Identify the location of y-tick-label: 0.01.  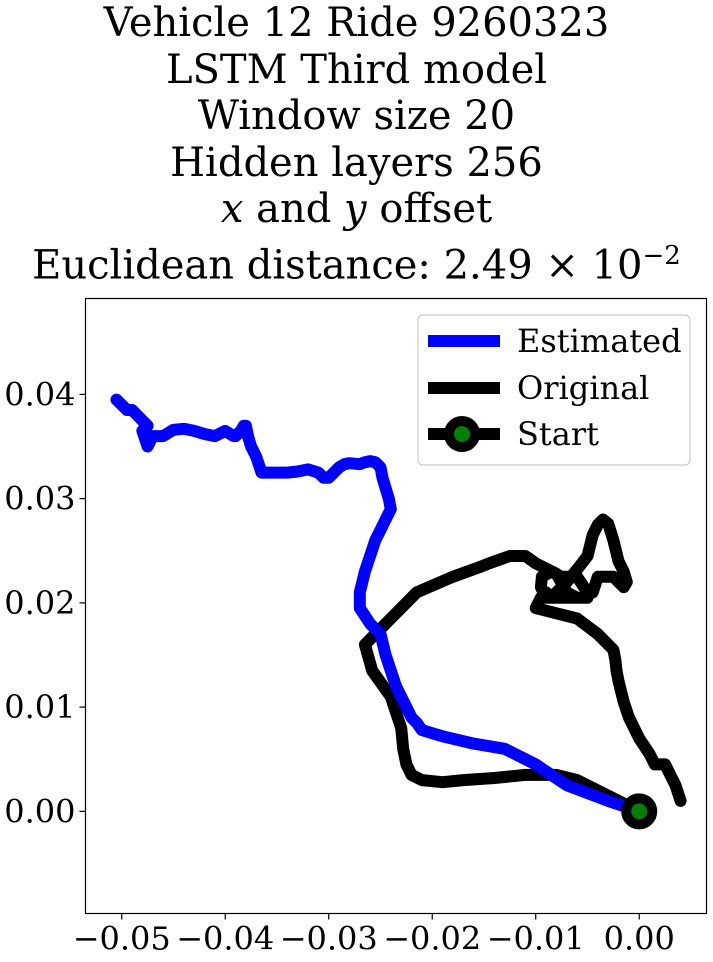
(39, 707).